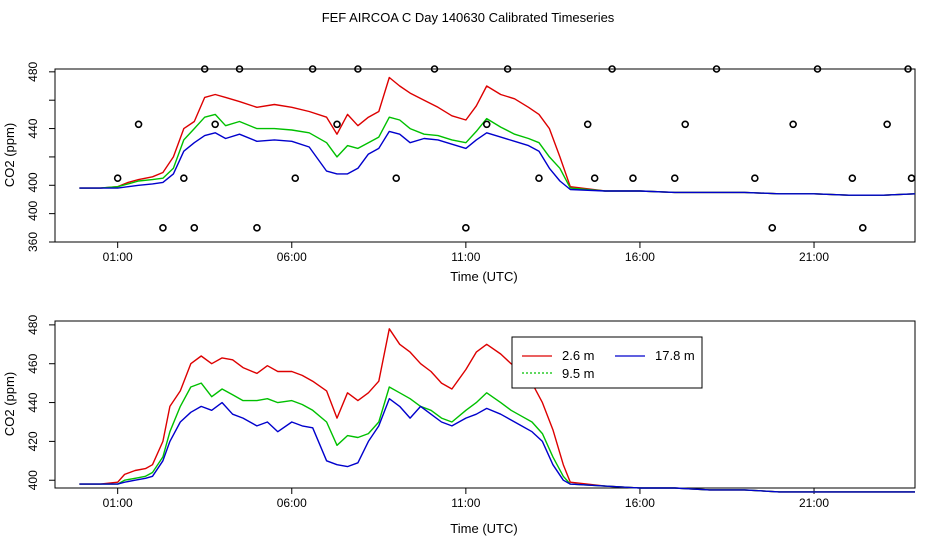  Describe the element at coordinates (118, 503) in the screenshot. I see `bottom-x-tick-label: 01:00` at that location.